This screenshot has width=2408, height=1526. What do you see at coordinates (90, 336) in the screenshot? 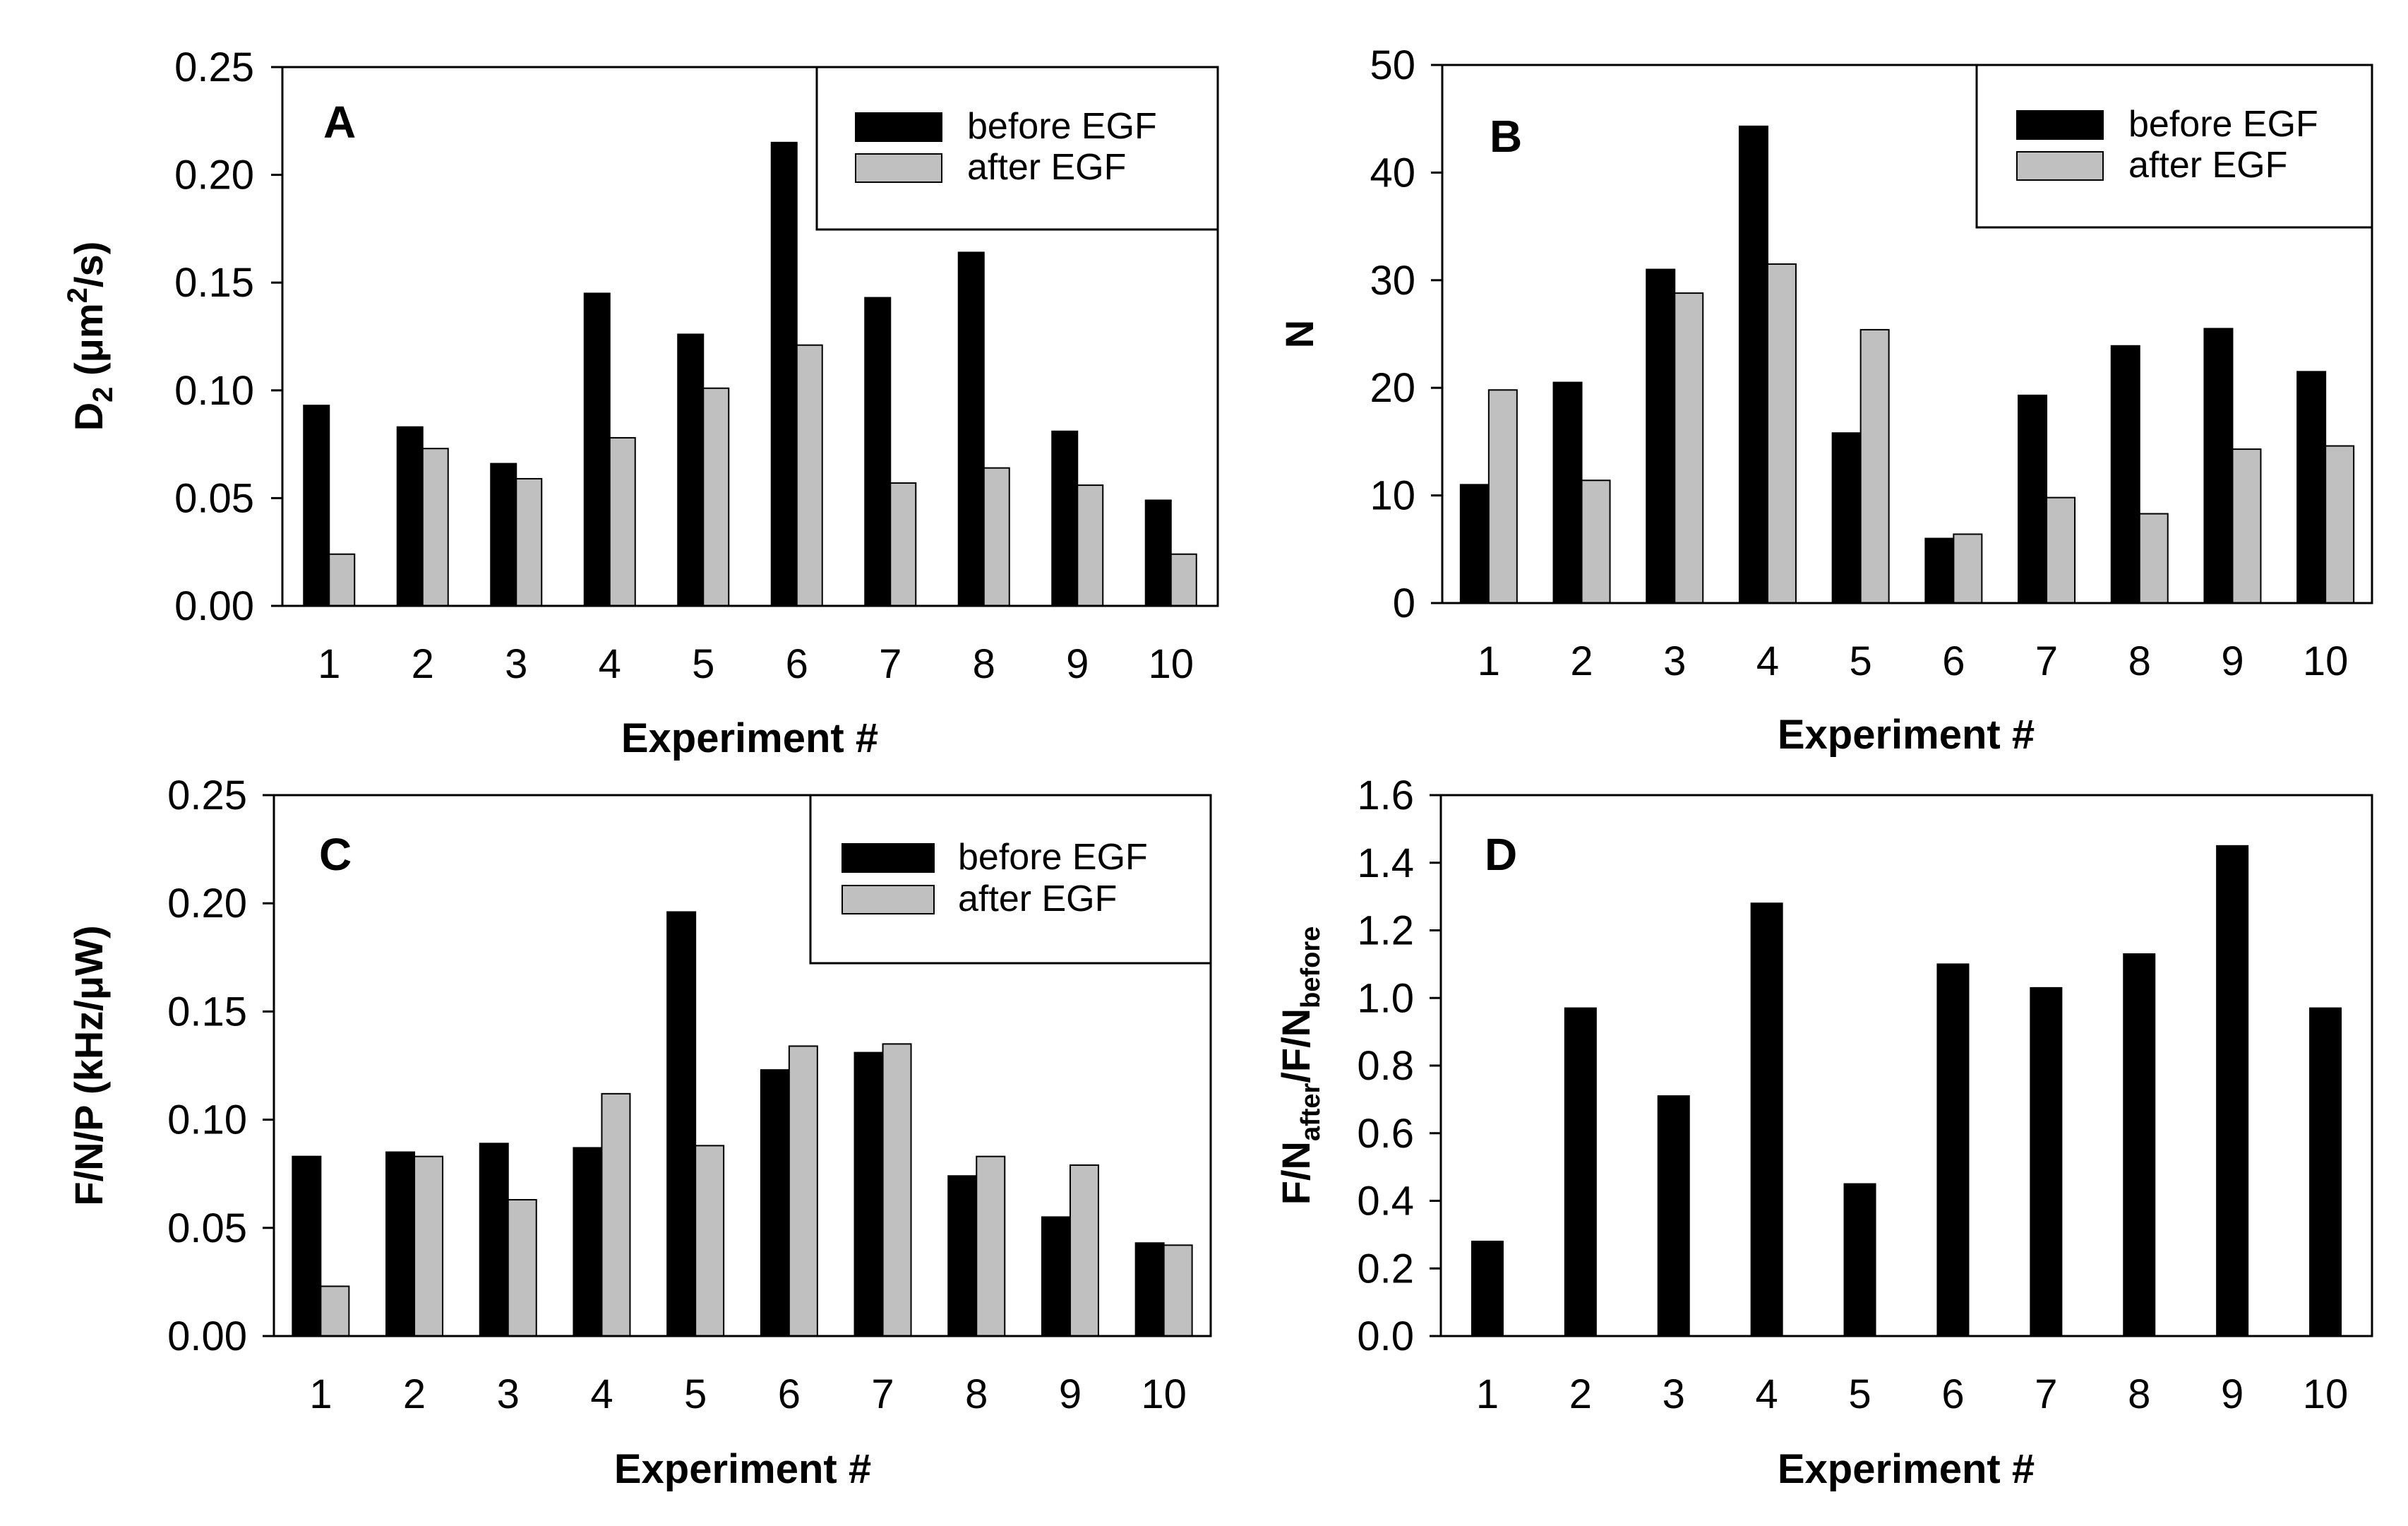
I see `panel-a-y-axis-label: D2 (μm2/s)` at bounding box center [90, 336].